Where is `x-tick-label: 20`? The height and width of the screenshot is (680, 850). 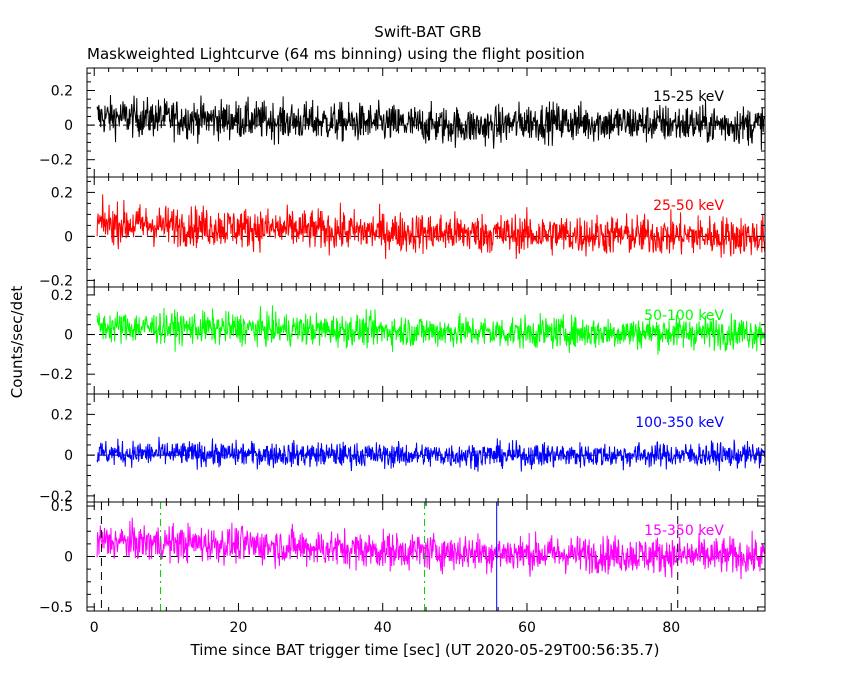
x-tick-label: 20 is located at coordinates (239, 628).